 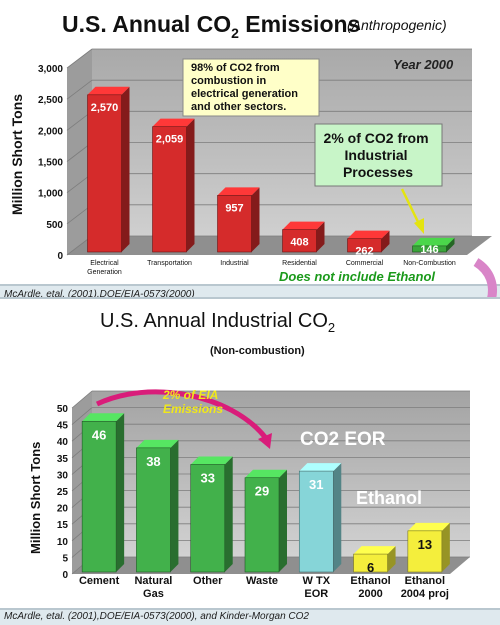 What do you see at coordinates (208, 581) in the screenshot?
I see `x-tick-label: Other` at bounding box center [208, 581].